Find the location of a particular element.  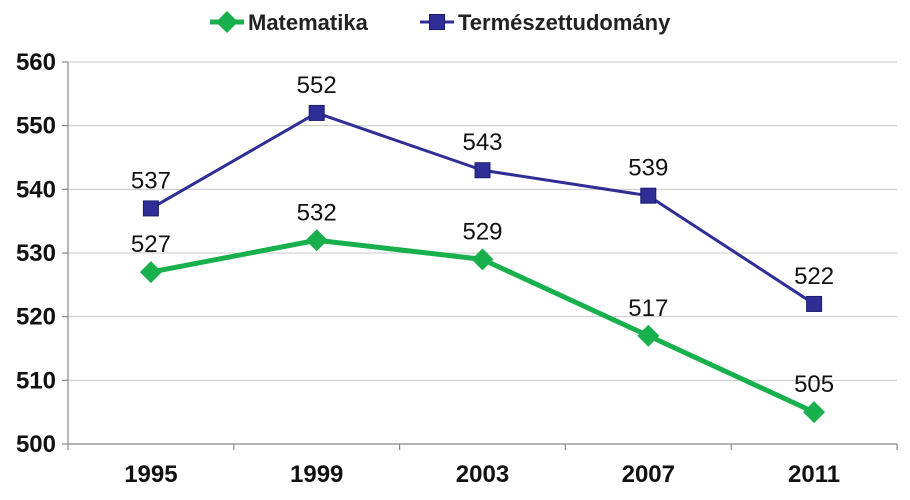

y-tick-label: 560 is located at coordinates (36, 62).